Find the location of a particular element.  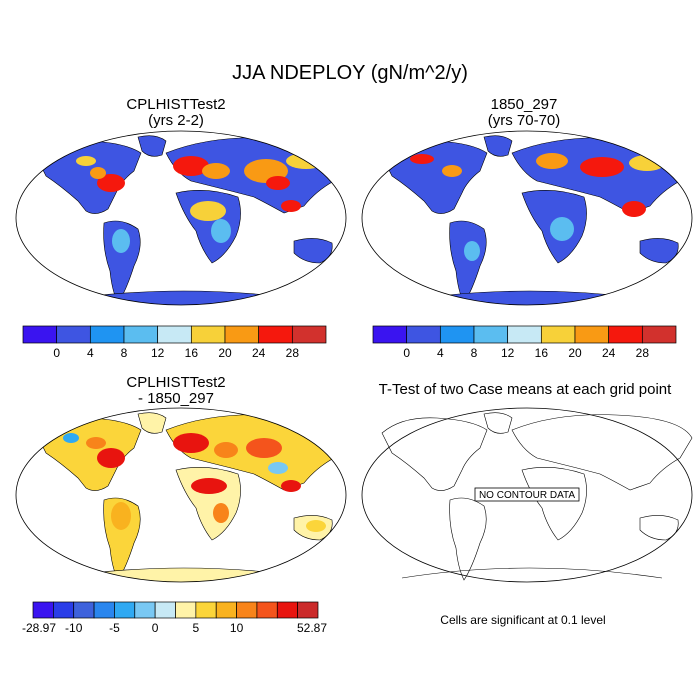

colorbar1-tick-label: 16 is located at coordinates (192, 353).